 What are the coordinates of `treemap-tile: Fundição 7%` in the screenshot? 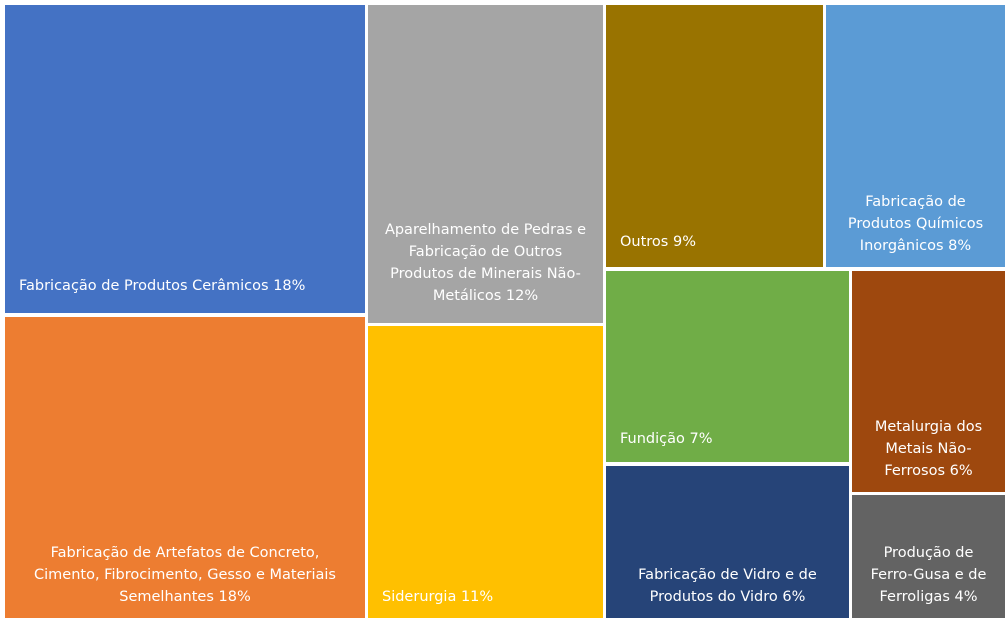 It's located at (727, 366).